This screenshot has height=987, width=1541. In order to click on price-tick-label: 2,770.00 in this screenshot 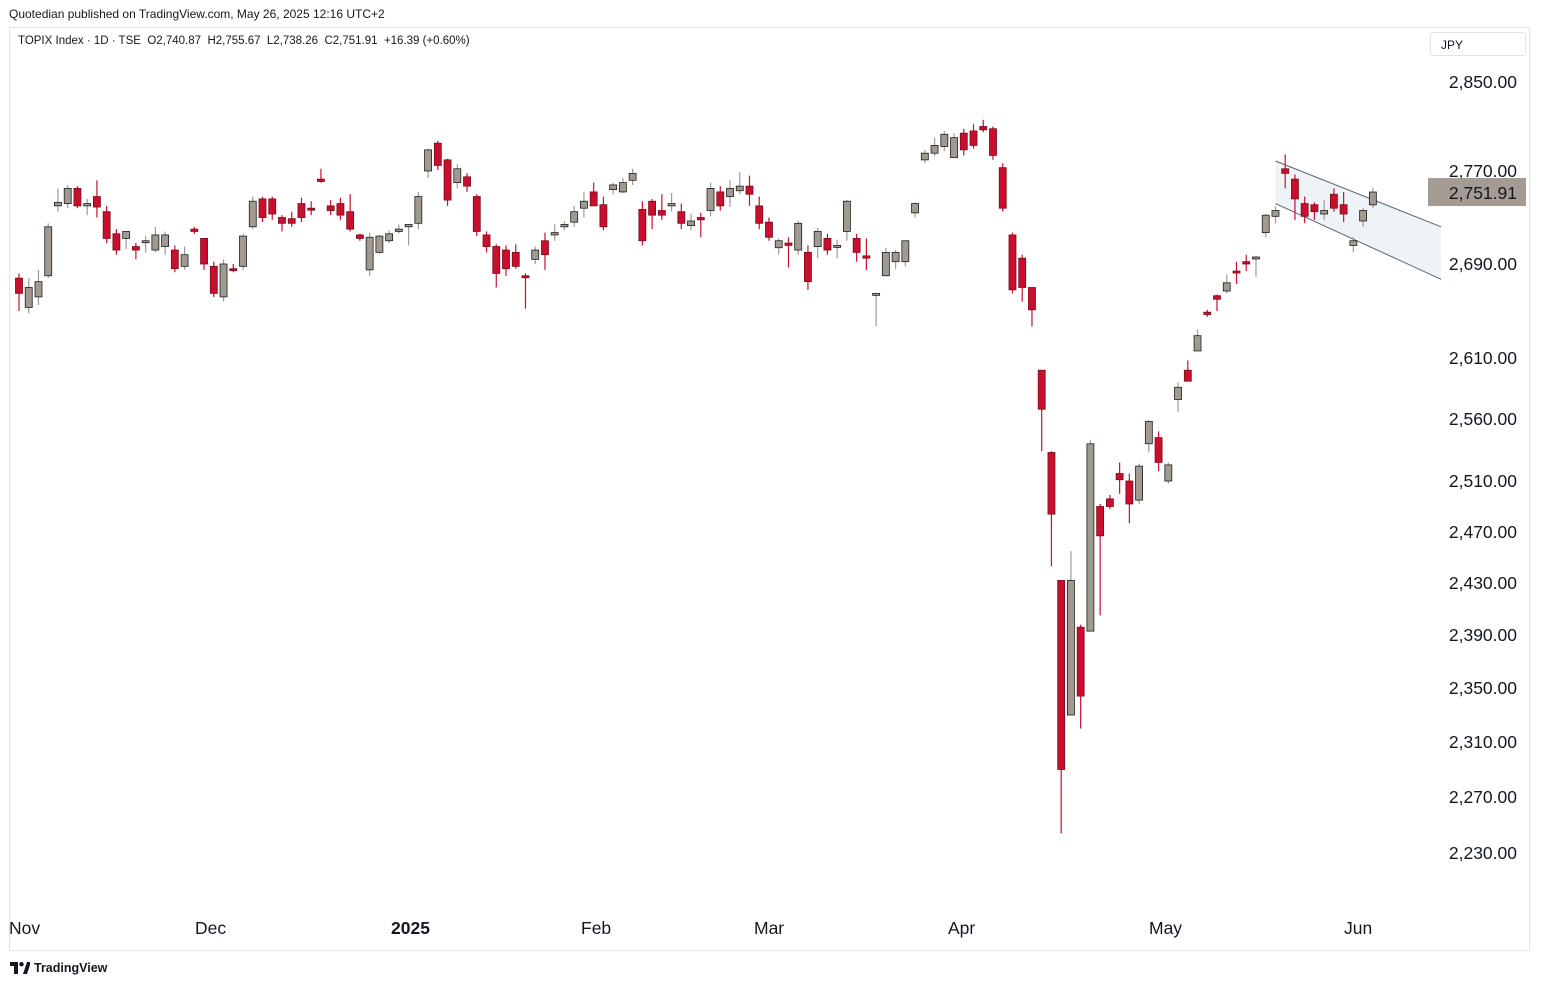, I will do `click(1483, 171)`.